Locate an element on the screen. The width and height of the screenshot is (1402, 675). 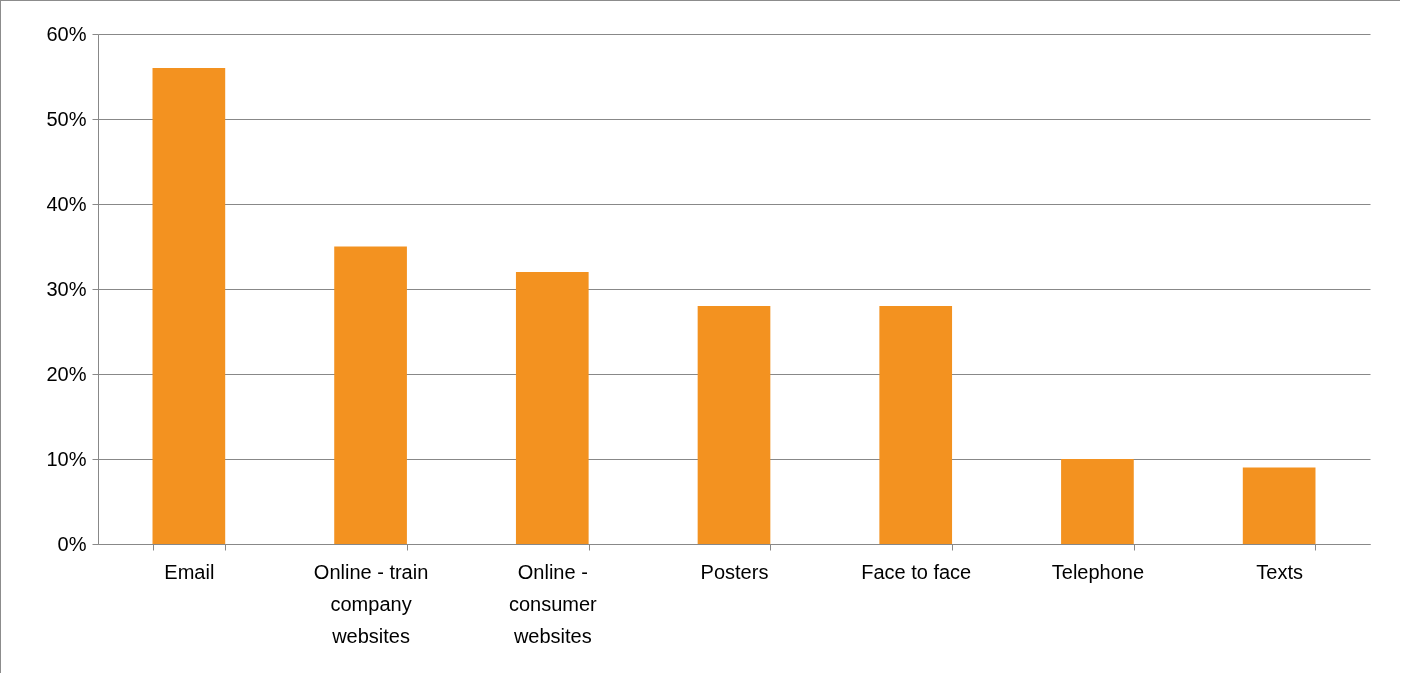
y-tick-label: 30% is located at coordinates (66, 288).